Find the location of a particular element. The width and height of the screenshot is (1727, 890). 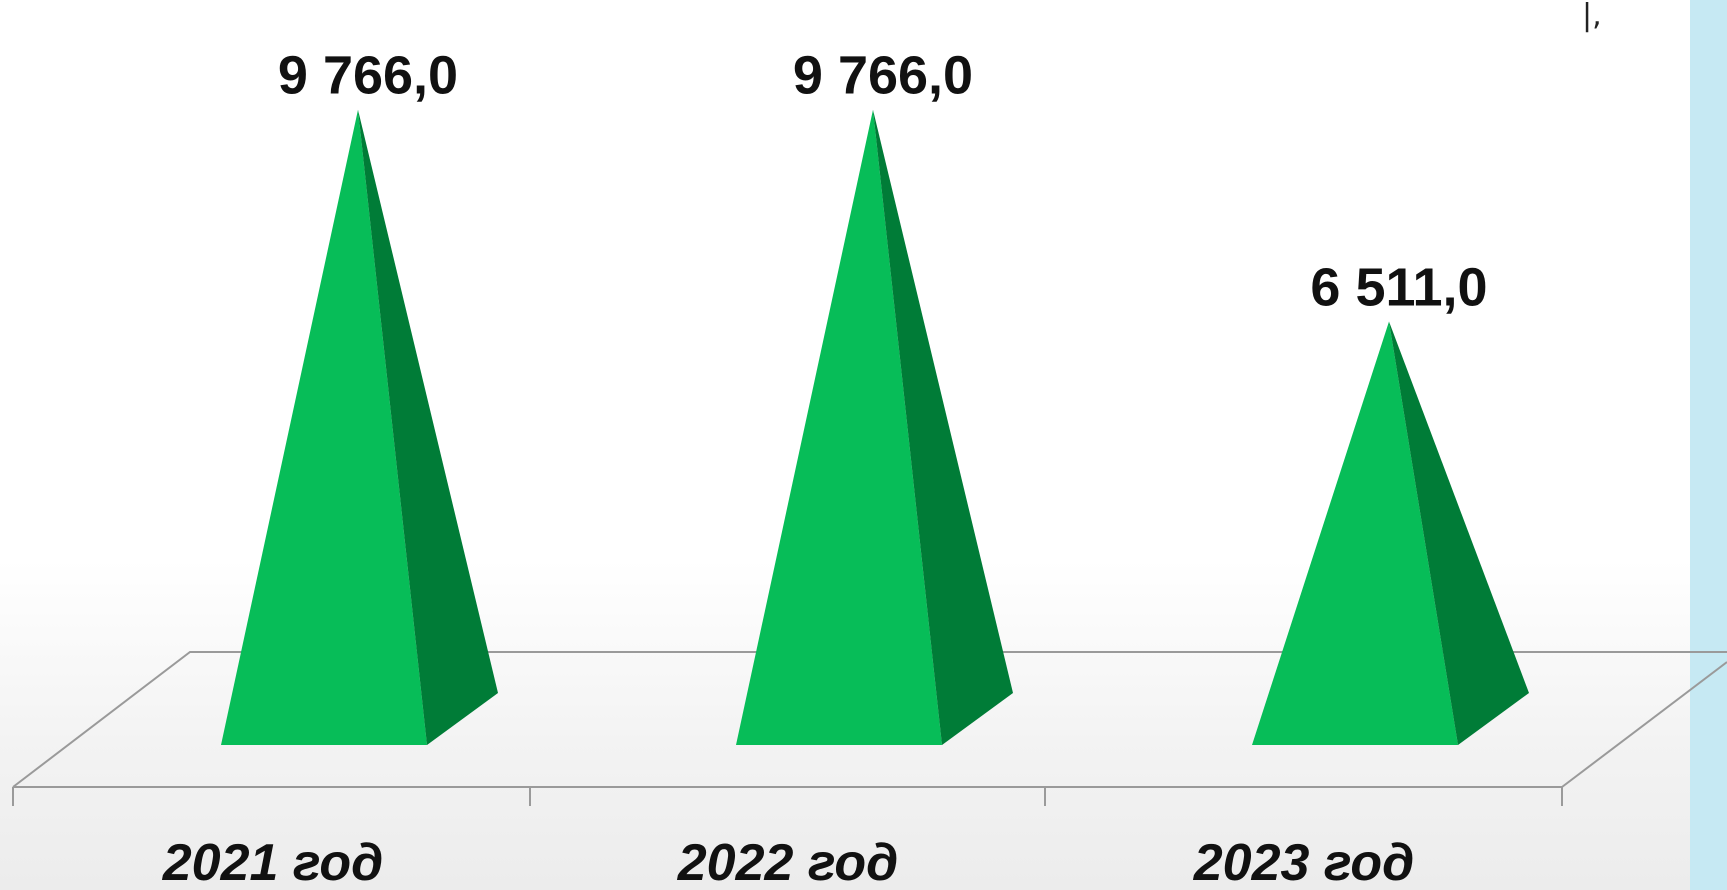

cropped-text-fragment: |, is located at coordinates (1592, 16).